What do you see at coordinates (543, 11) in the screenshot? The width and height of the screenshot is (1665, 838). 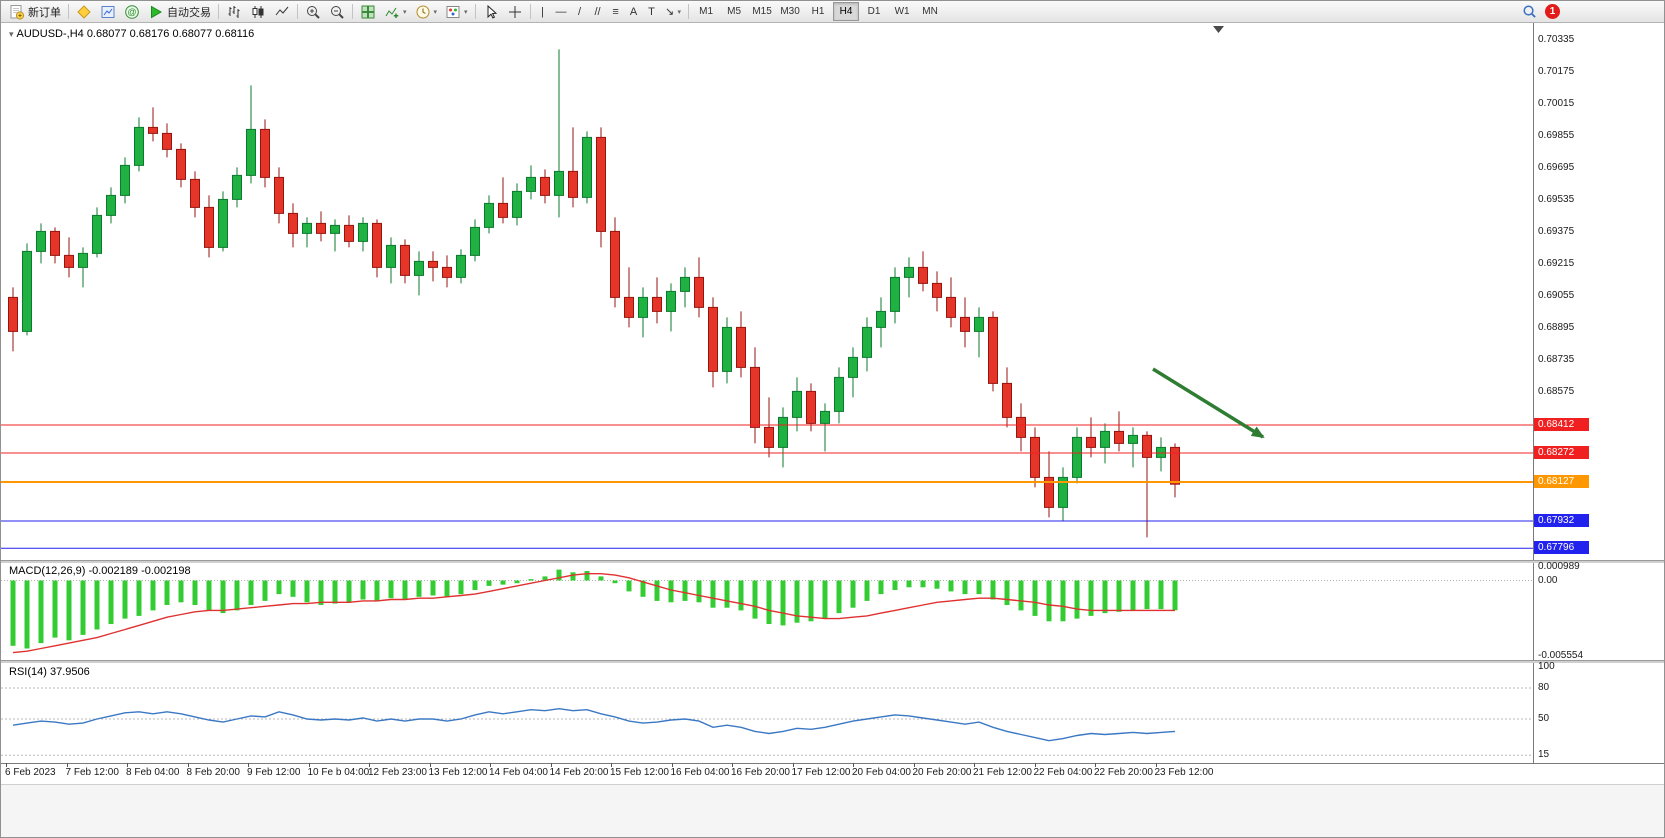 I see `vertical-line-button: |` at bounding box center [543, 11].